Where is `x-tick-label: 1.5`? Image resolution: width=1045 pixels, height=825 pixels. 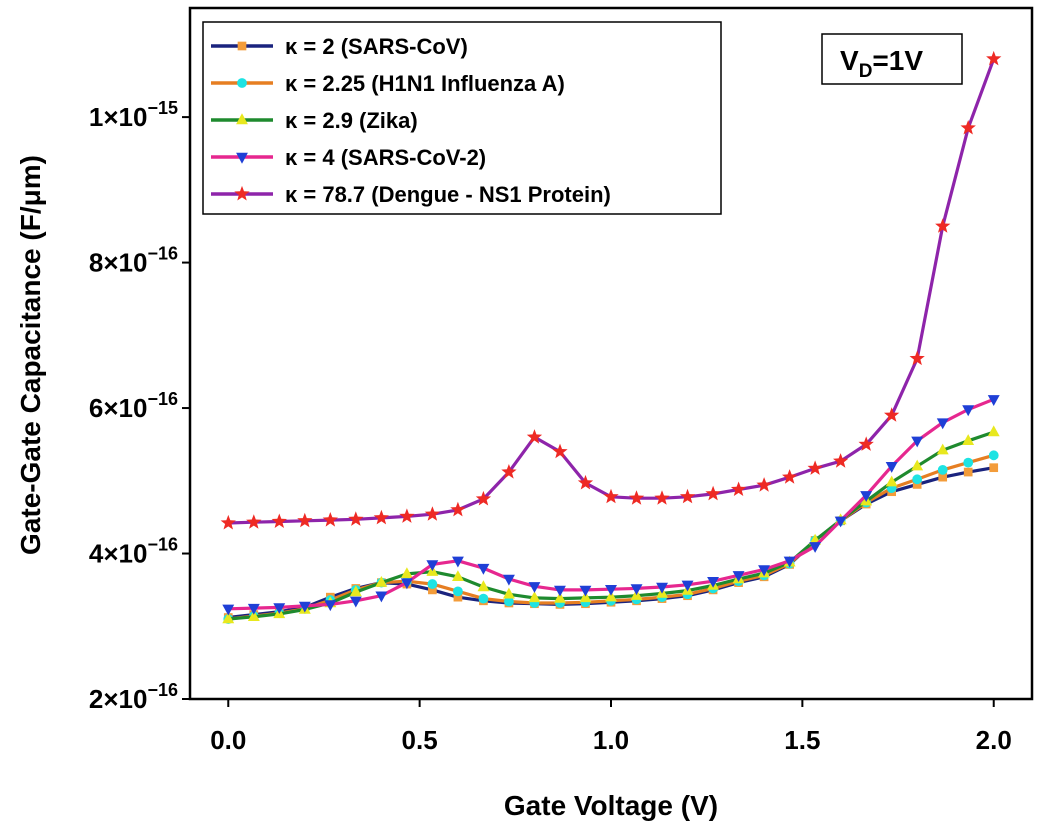
x-tick-label: 1.5 is located at coordinates (802, 740).